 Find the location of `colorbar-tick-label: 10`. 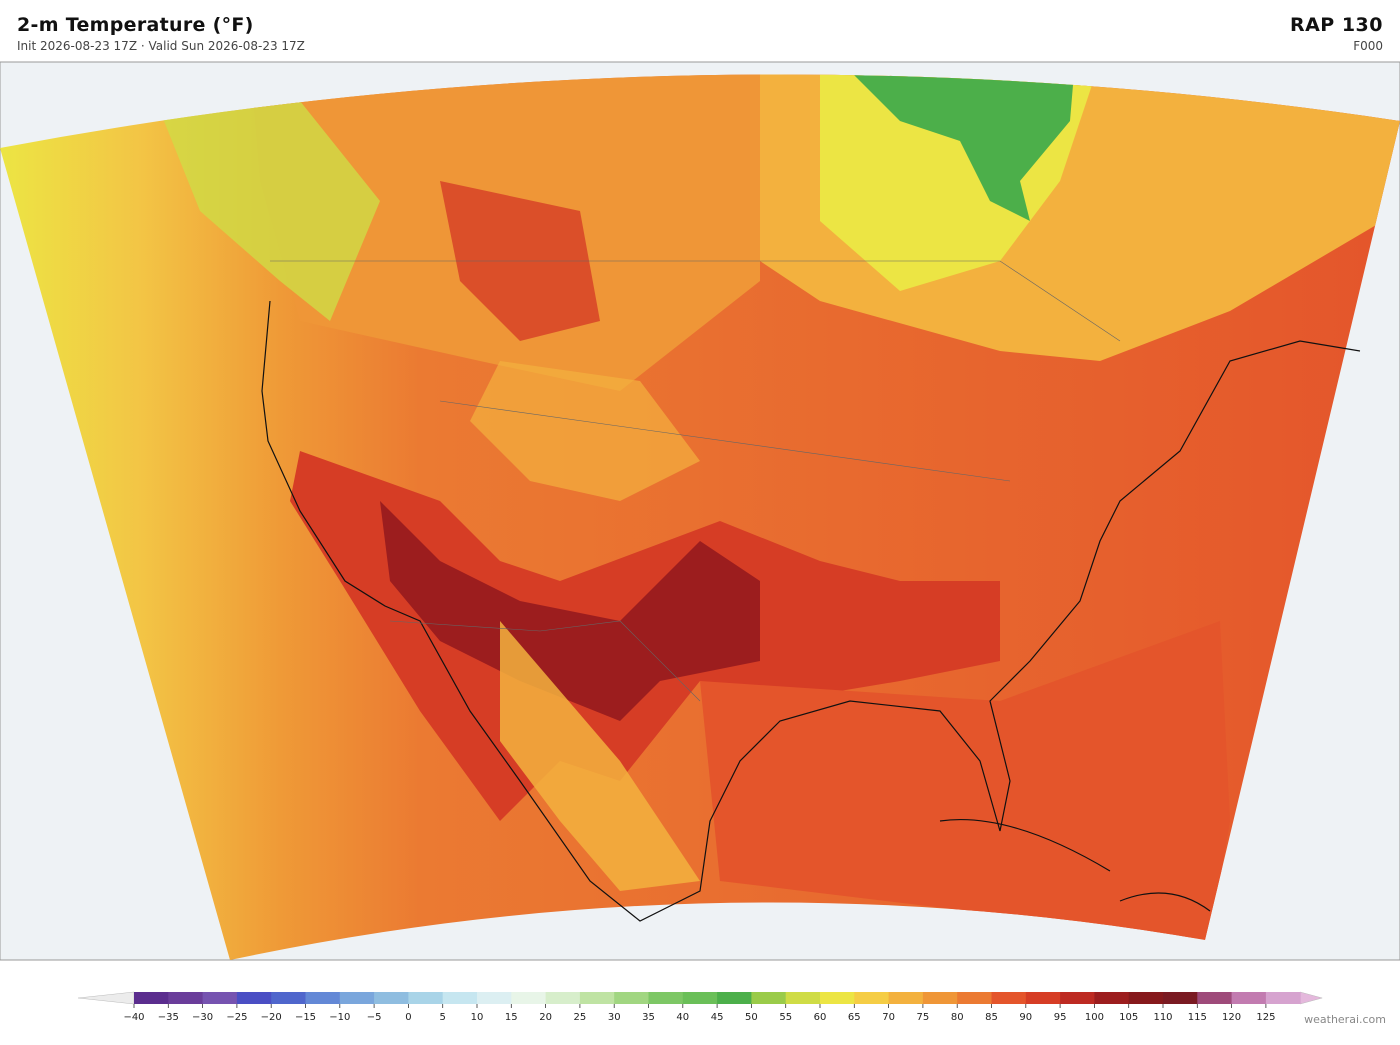

colorbar-tick-label: 10 is located at coordinates (477, 1017).